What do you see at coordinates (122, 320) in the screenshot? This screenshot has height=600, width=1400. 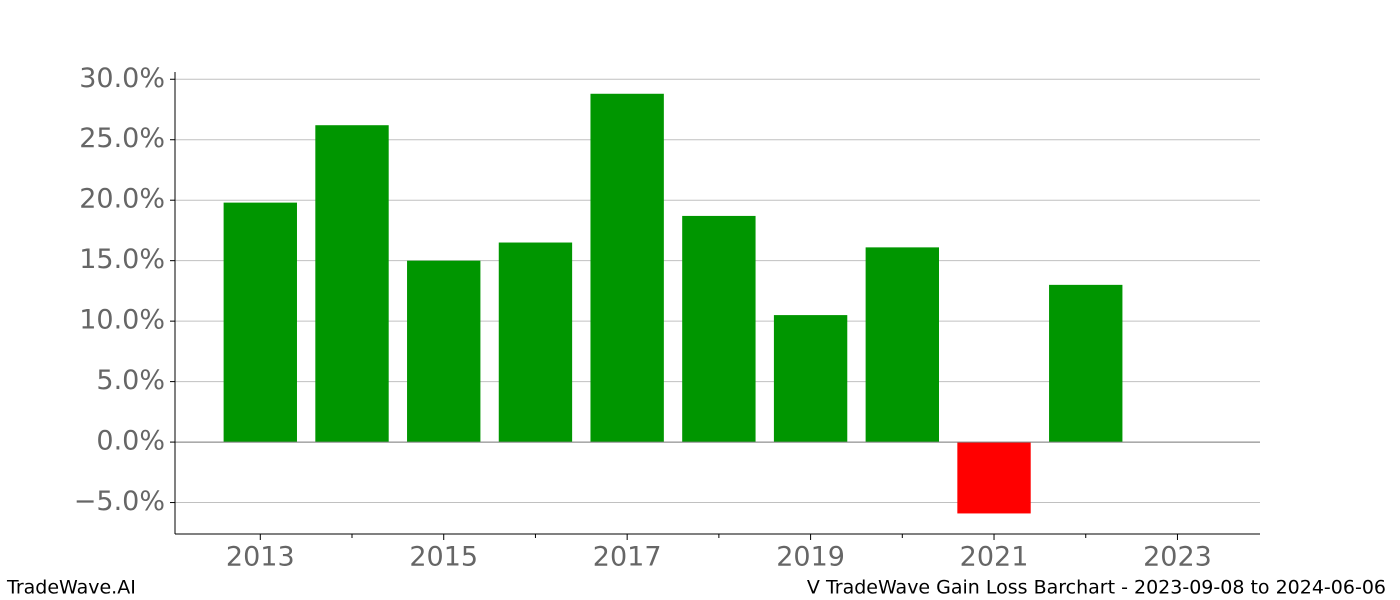 I see `y-tick-label: 10.0%` at bounding box center [122, 320].